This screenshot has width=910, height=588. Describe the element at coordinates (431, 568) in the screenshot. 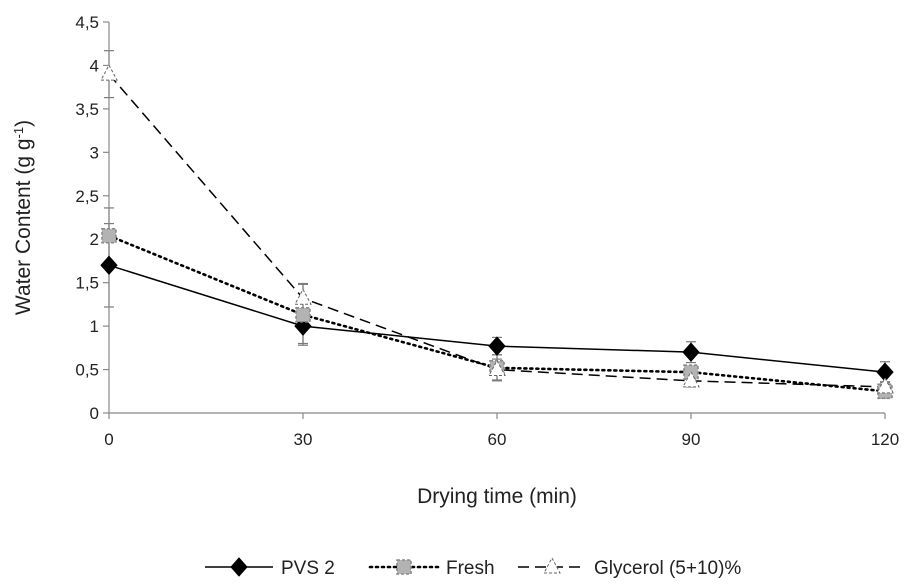

I see `legend-item-2: Fresh` at that location.